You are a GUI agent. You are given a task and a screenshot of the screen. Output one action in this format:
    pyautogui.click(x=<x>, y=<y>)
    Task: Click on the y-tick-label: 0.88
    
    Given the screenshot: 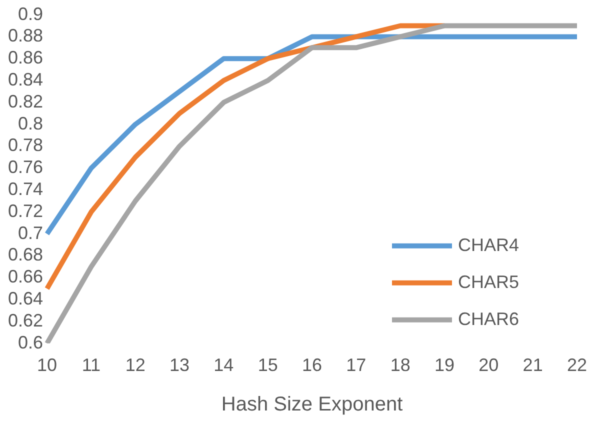 What is the action you would take?
    pyautogui.click(x=26, y=36)
    